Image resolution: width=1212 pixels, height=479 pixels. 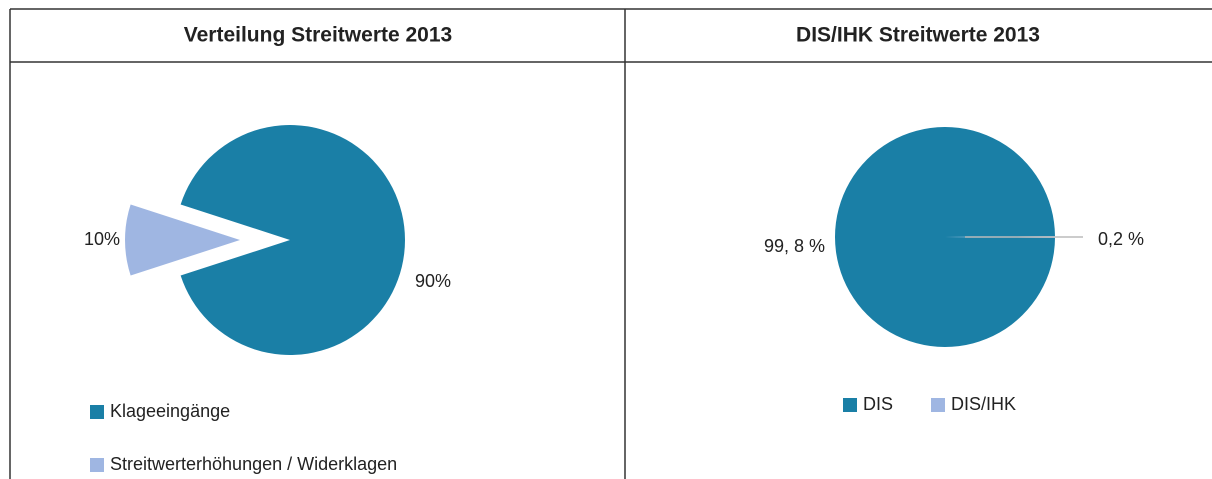 What do you see at coordinates (918, 35) in the screenshot?
I see `chart-title: DIS/IHK Streitwerte 2013` at bounding box center [918, 35].